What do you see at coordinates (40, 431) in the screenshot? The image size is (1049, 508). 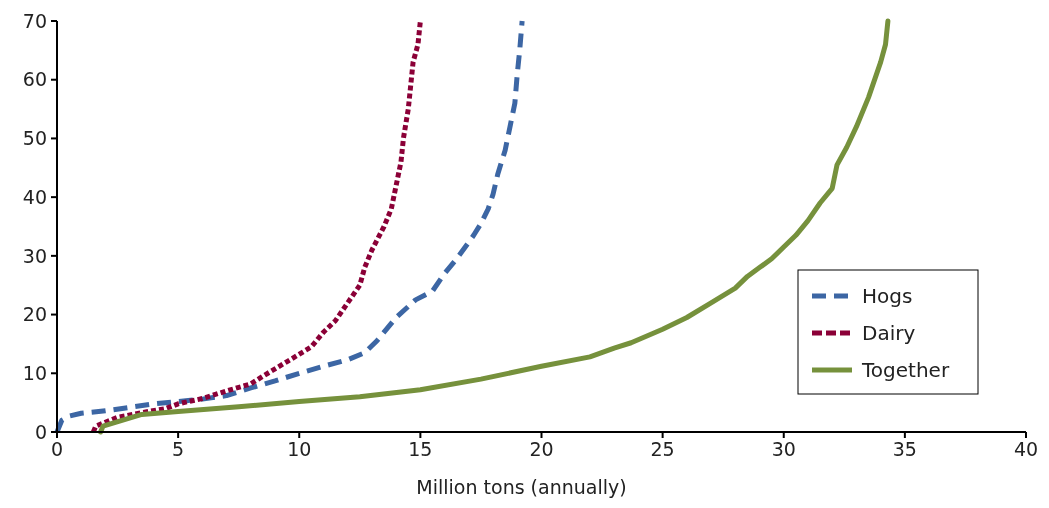 I see `y-tick-label: 0` at bounding box center [40, 431].